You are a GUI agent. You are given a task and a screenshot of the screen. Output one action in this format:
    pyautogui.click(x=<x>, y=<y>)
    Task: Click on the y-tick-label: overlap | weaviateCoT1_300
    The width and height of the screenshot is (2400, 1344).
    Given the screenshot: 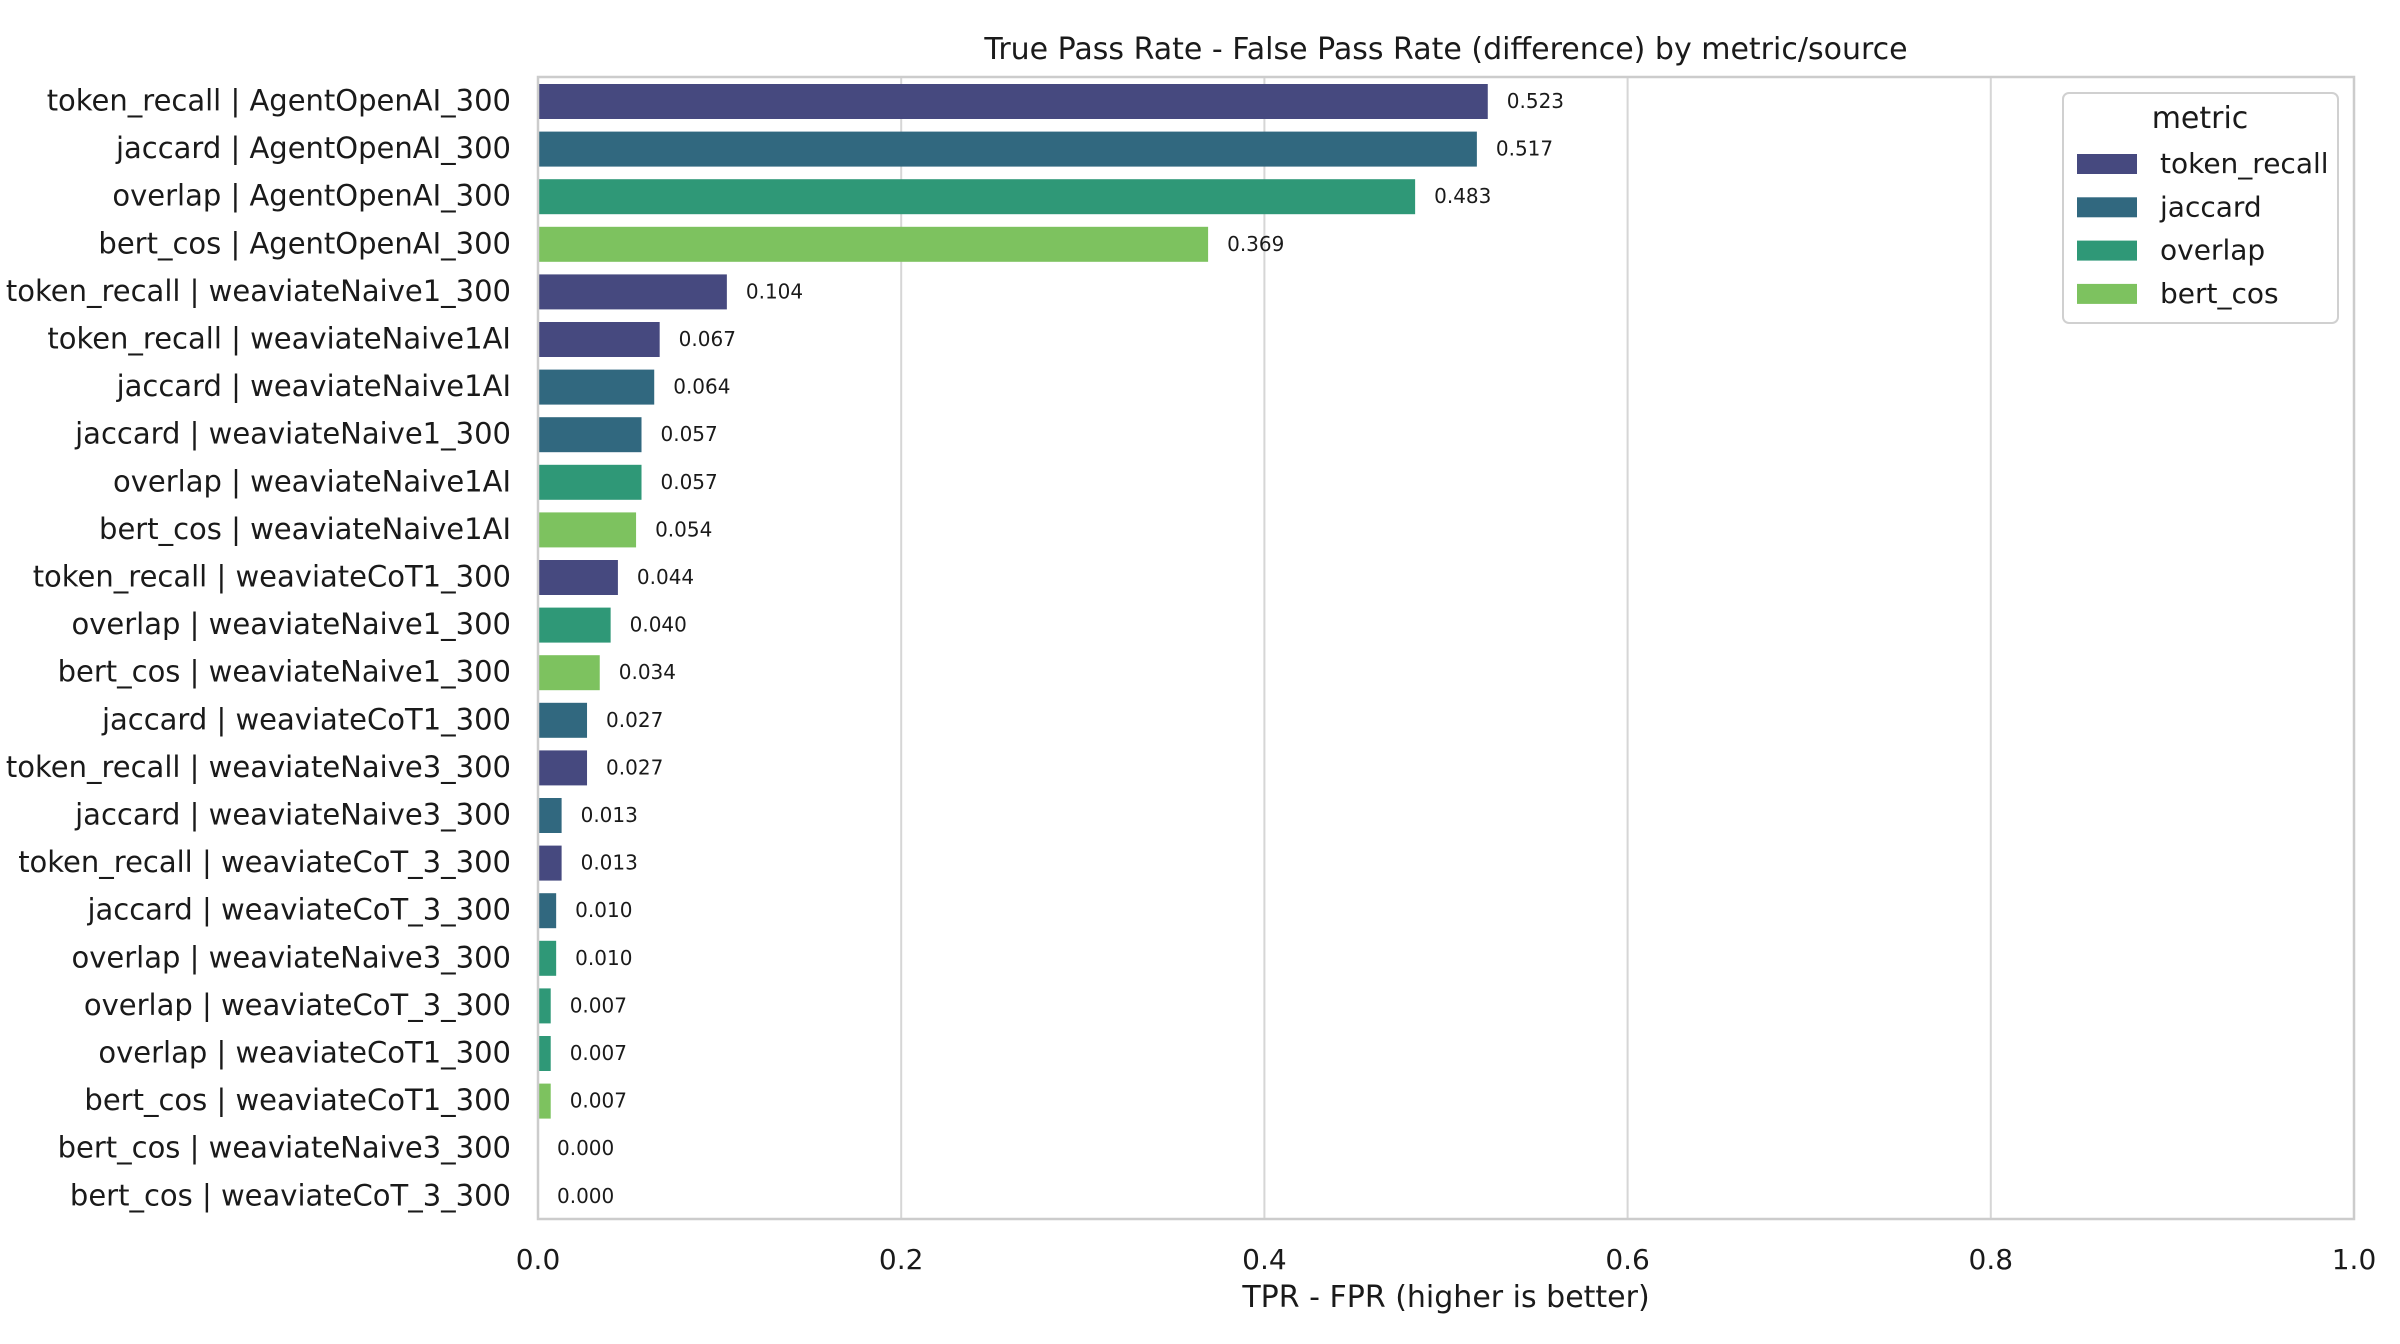 What is the action you would take?
    pyautogui.click(x=304, y=1053)
    